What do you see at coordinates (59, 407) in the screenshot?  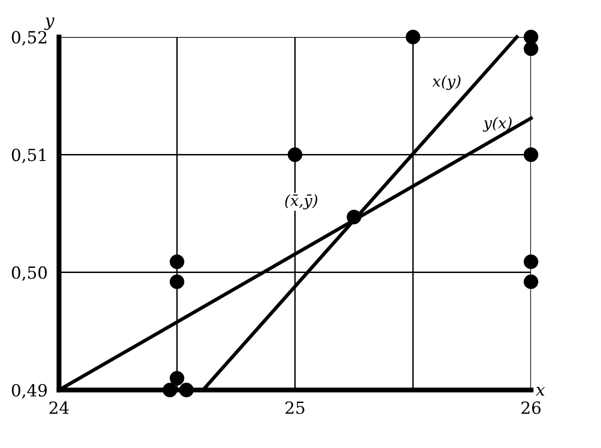 I see `x-tick-label: 24` at bounding box center [59, 407].